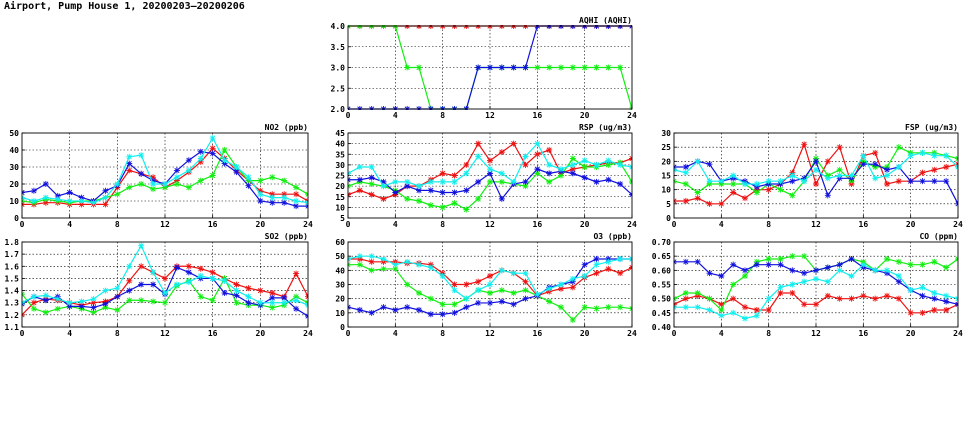 This screenshot has width=975, height=447. I want to click on x-tick-label: 24, so click(632, 333).